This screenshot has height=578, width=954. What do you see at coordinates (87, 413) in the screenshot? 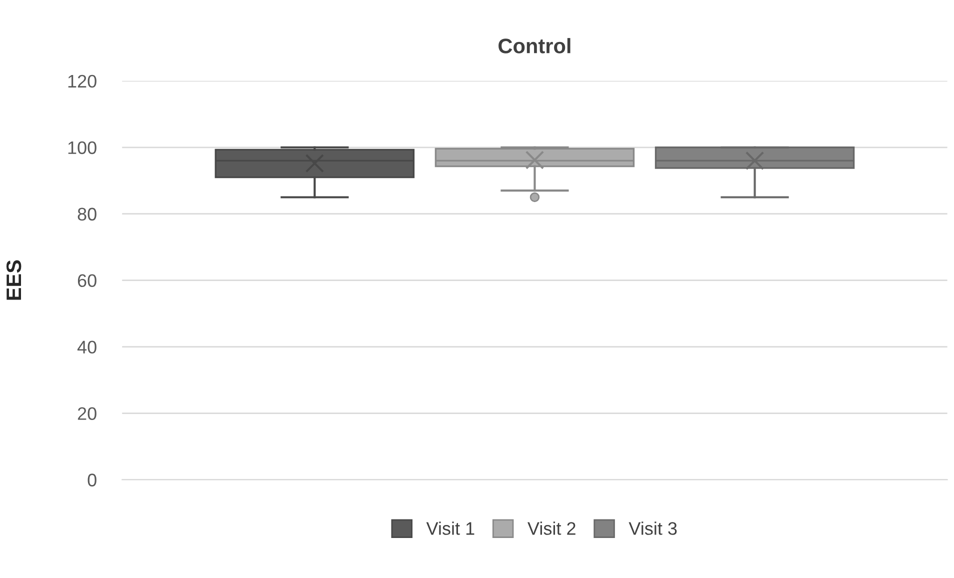
I see `y-tick-label: 20` at bounding box center [87, 413].